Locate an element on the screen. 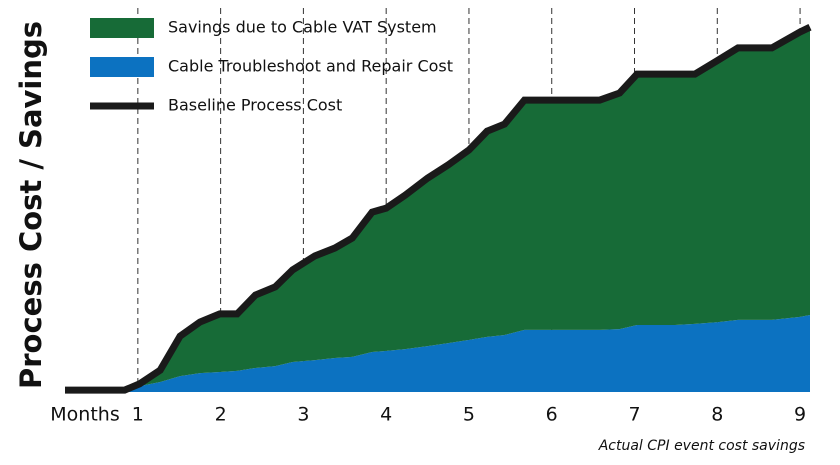 The width and height of the screenshot is (840, 465). x-tick-label: 2 is located at coordinates (221, 415).